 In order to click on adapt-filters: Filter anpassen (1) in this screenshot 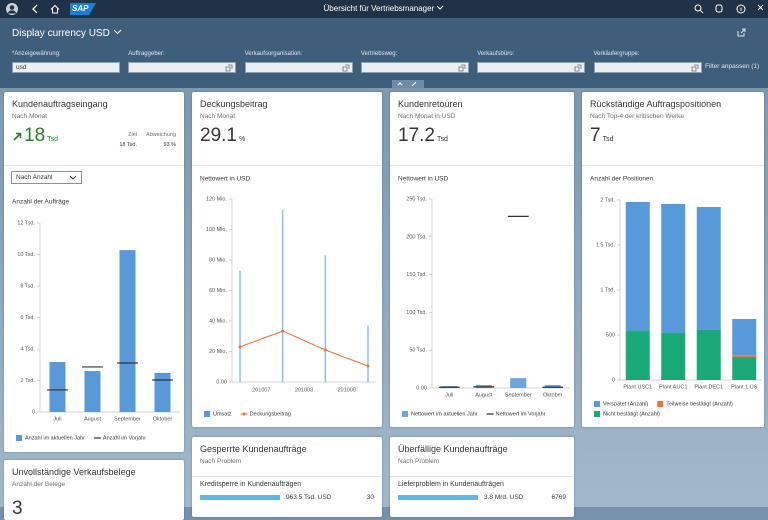, I will do `click(732, 66)`.